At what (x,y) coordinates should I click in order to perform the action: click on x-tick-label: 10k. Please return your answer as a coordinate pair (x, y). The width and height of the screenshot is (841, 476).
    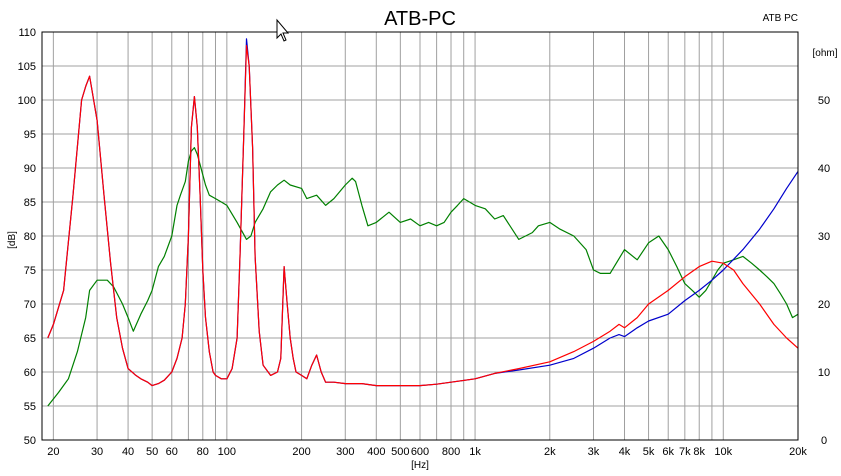
    Looking at the image, I should click on (723, 452).